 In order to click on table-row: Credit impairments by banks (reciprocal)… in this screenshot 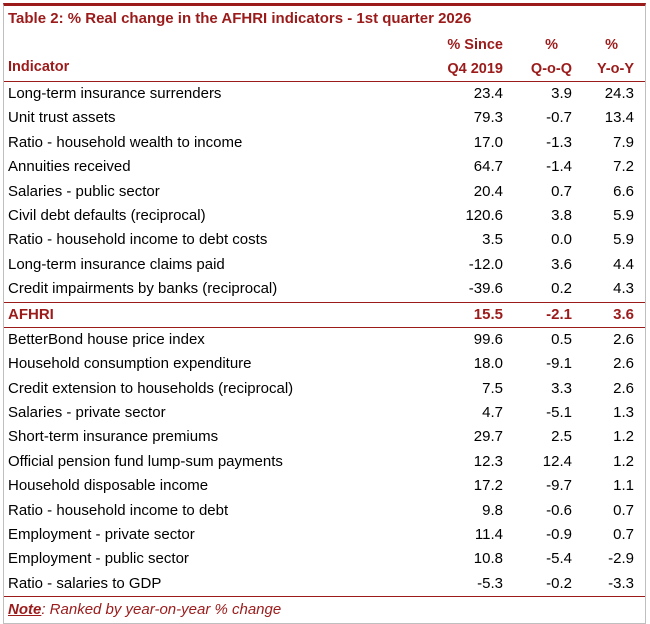, I will do `click(324, 289)`.